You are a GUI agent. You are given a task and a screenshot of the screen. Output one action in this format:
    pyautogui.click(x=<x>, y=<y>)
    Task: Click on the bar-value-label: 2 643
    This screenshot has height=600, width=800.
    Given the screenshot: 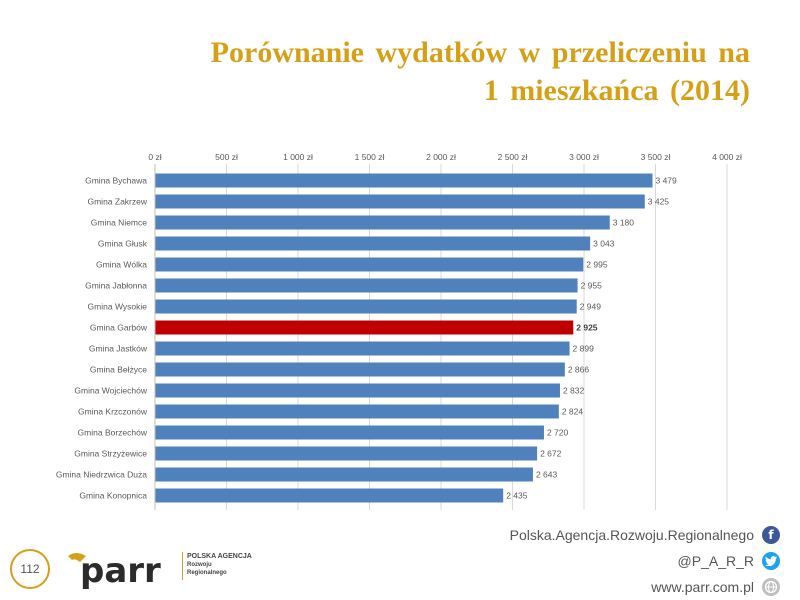 What is the action you would take?
    pyautogui.click(x=547, y=475)
    